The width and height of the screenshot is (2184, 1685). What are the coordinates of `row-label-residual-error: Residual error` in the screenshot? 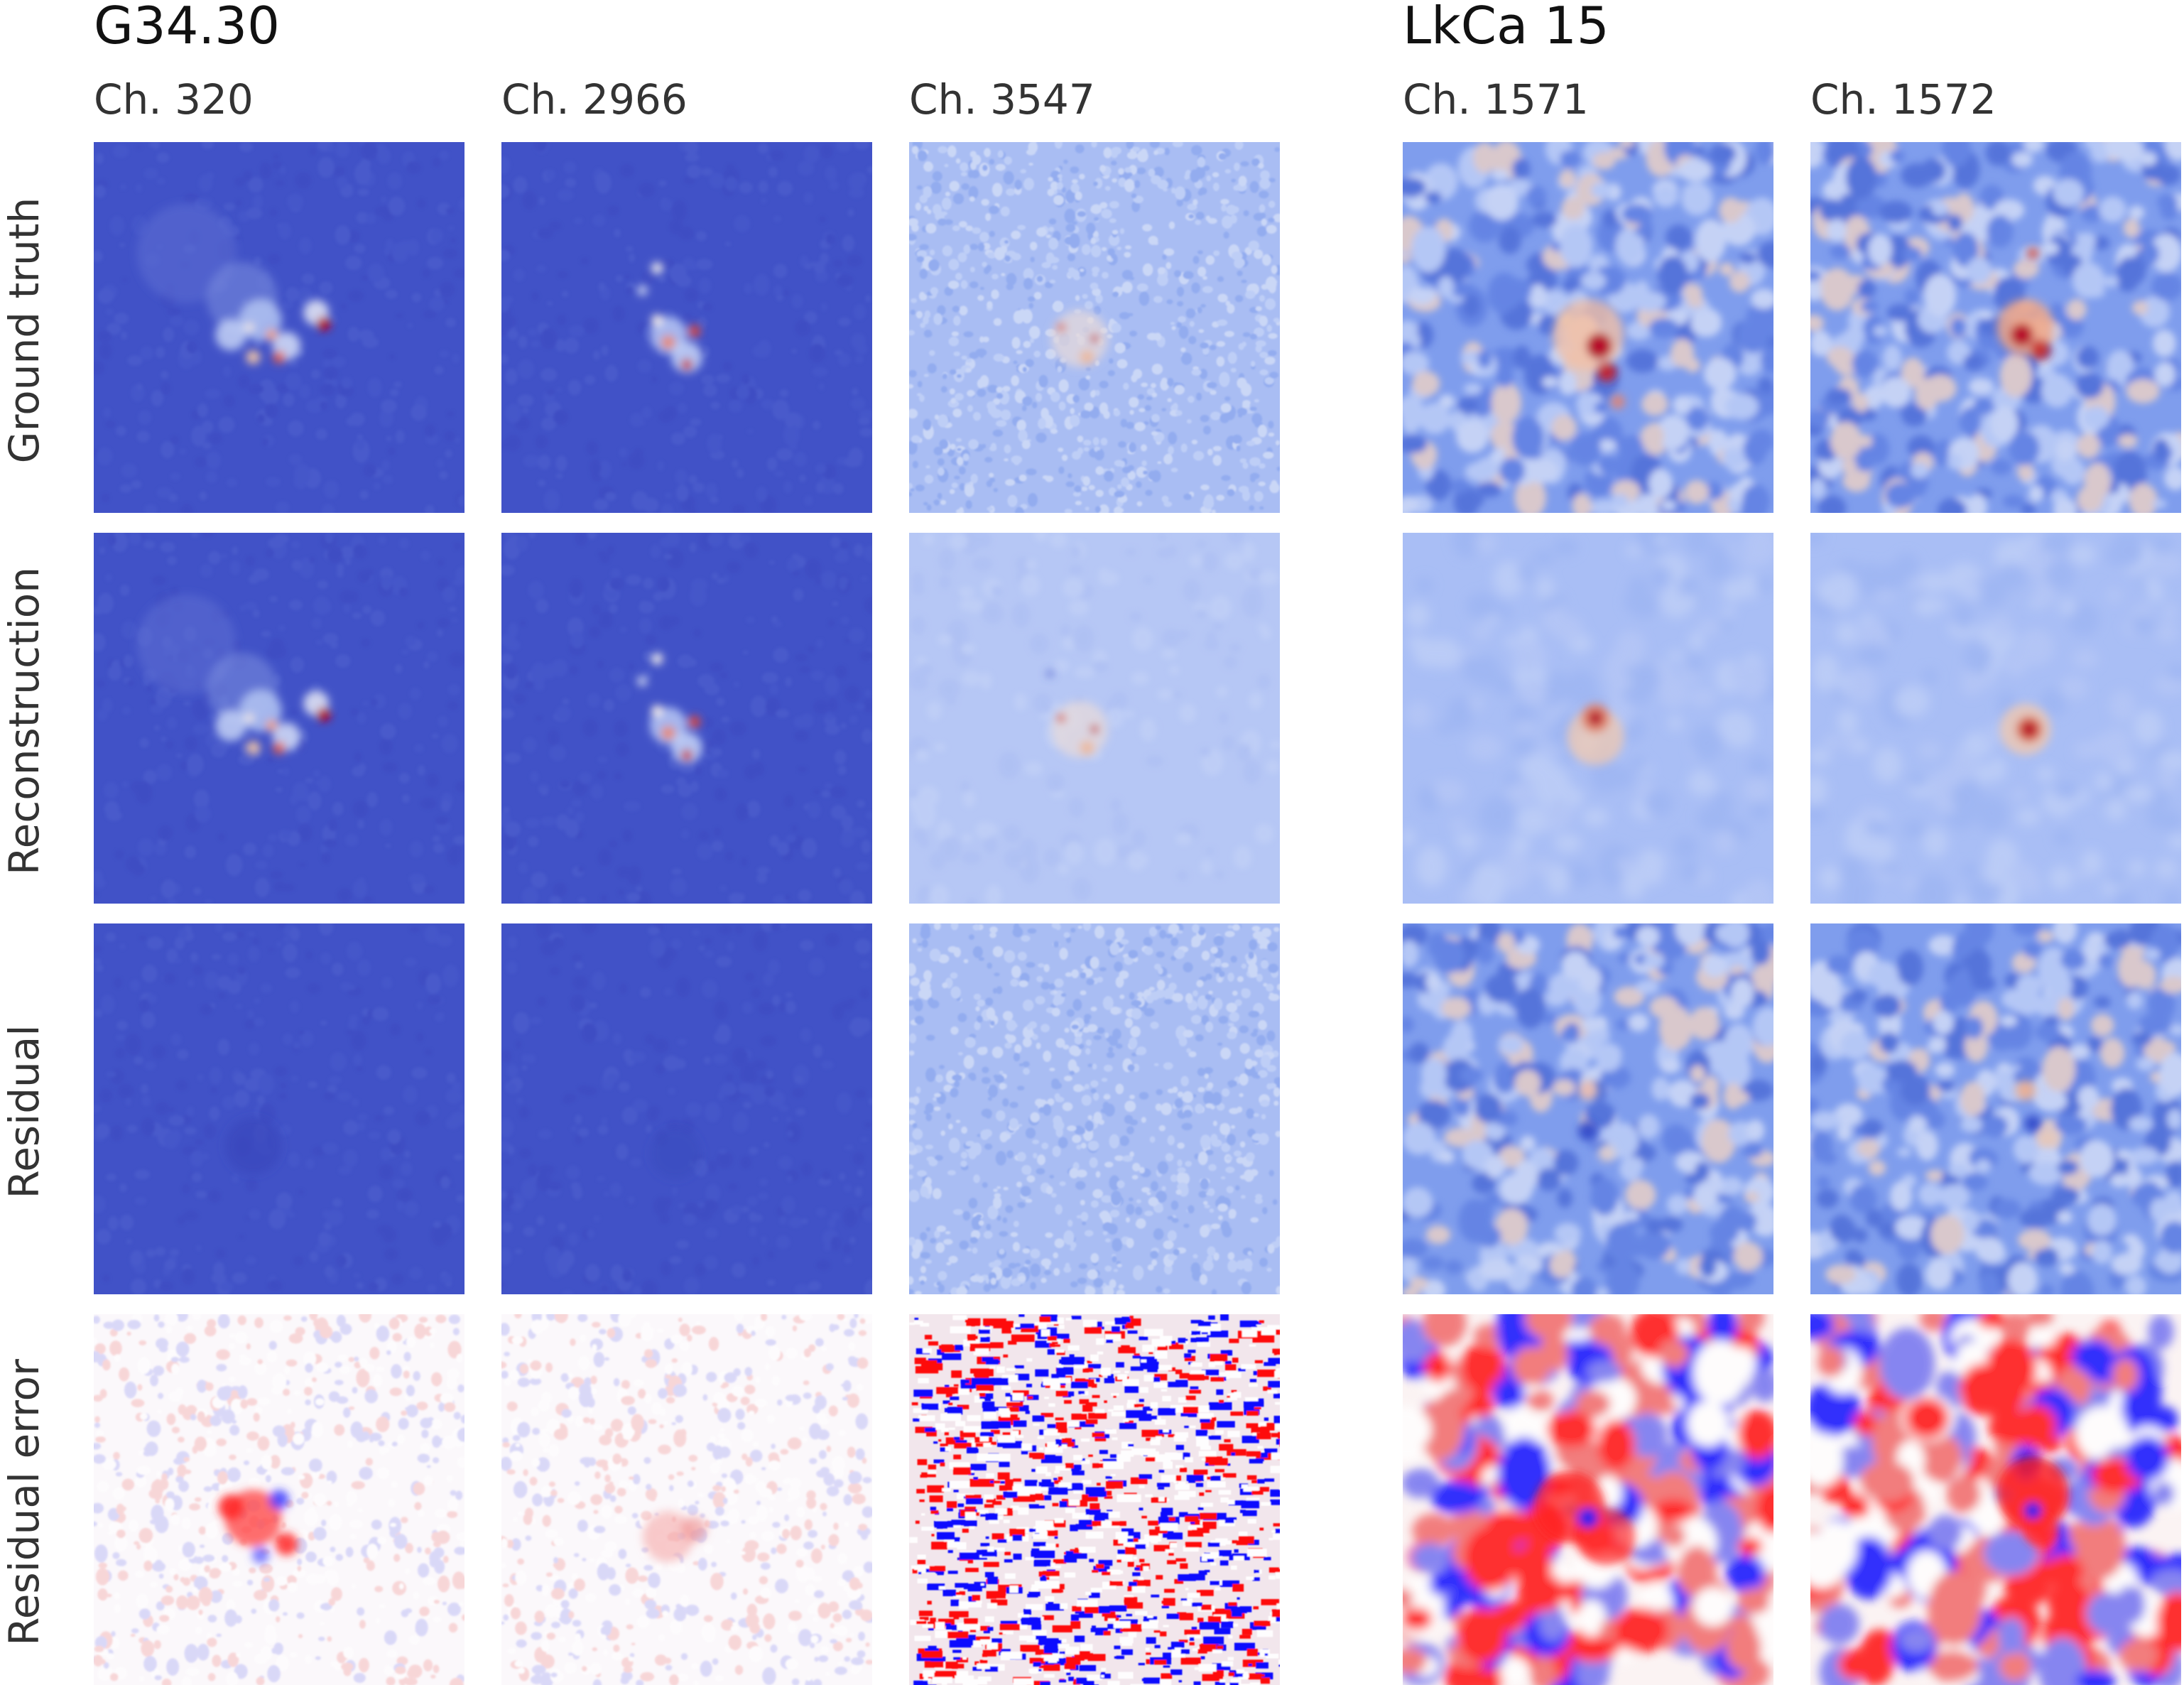 It's located at (24, 1503).